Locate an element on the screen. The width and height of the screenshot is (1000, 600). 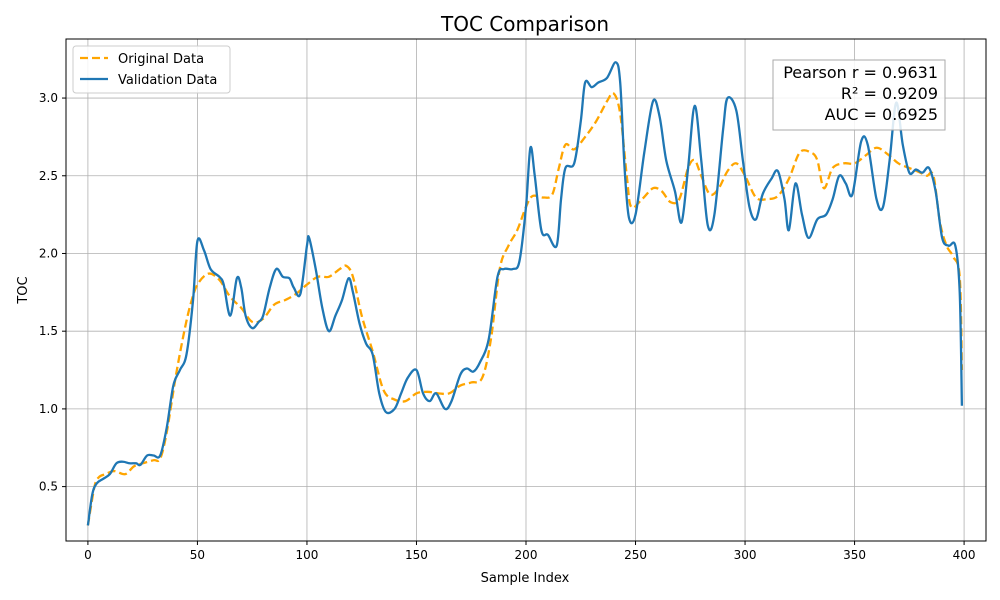
x-axis-label: Sample Index is located at coordinates (525, 578).